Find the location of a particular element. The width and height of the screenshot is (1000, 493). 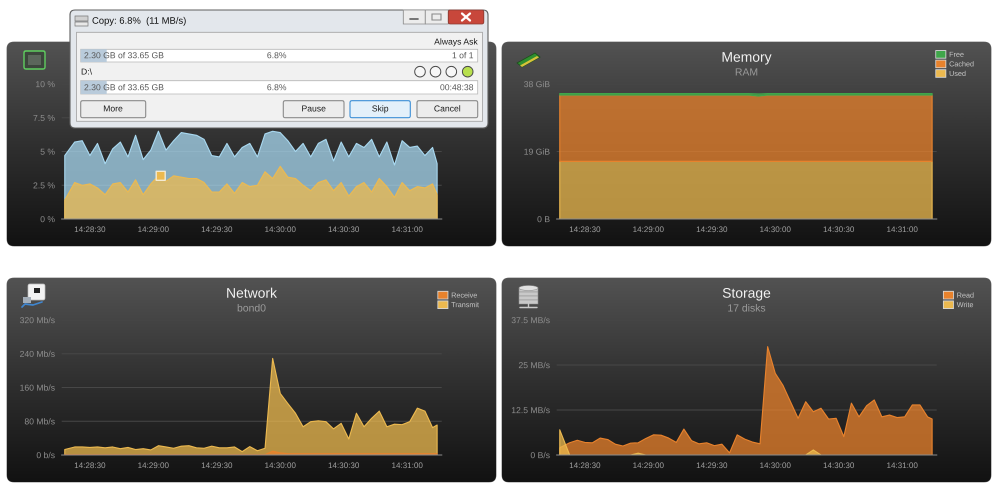

chart-title: Network is located at coordinates (252, 293).